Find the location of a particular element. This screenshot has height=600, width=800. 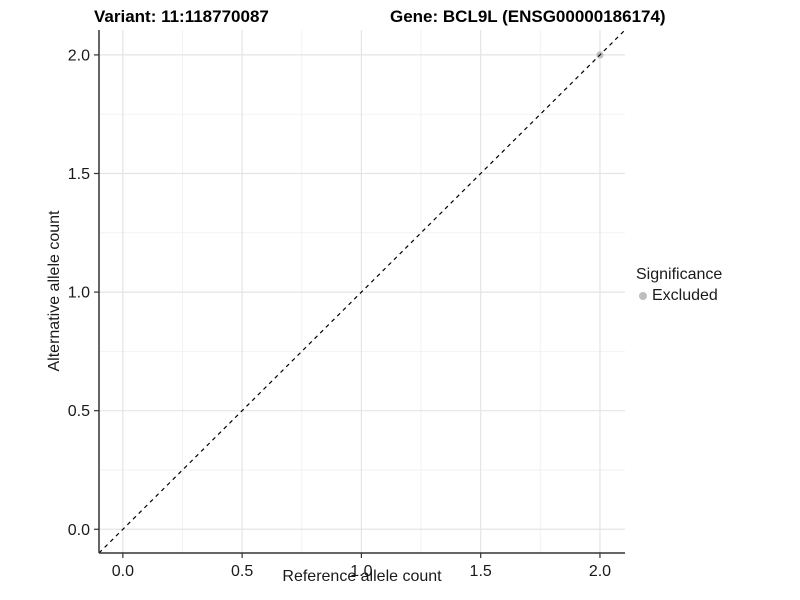

plot-title-variant: Variant: 11:118770087 is located at coordinates (181, 16).